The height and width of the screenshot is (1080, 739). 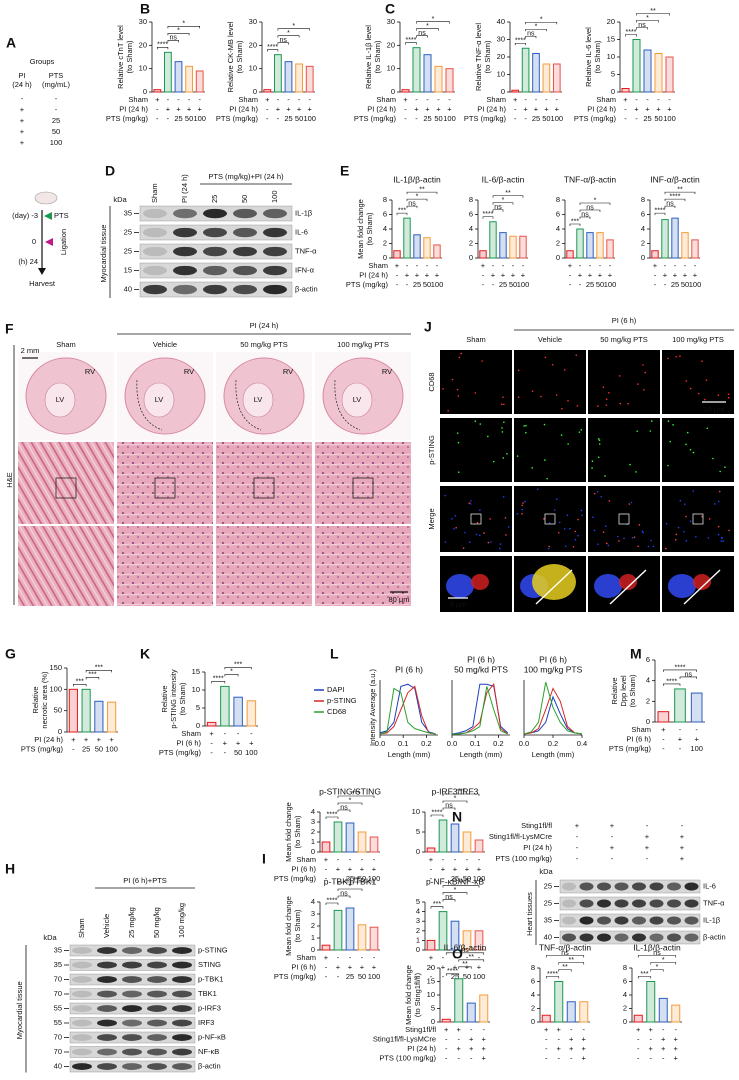 What do you see at coordinates (58, 1036) in the screenshot?
I see `marker-label: 70` at bounding box center [58, 1036].